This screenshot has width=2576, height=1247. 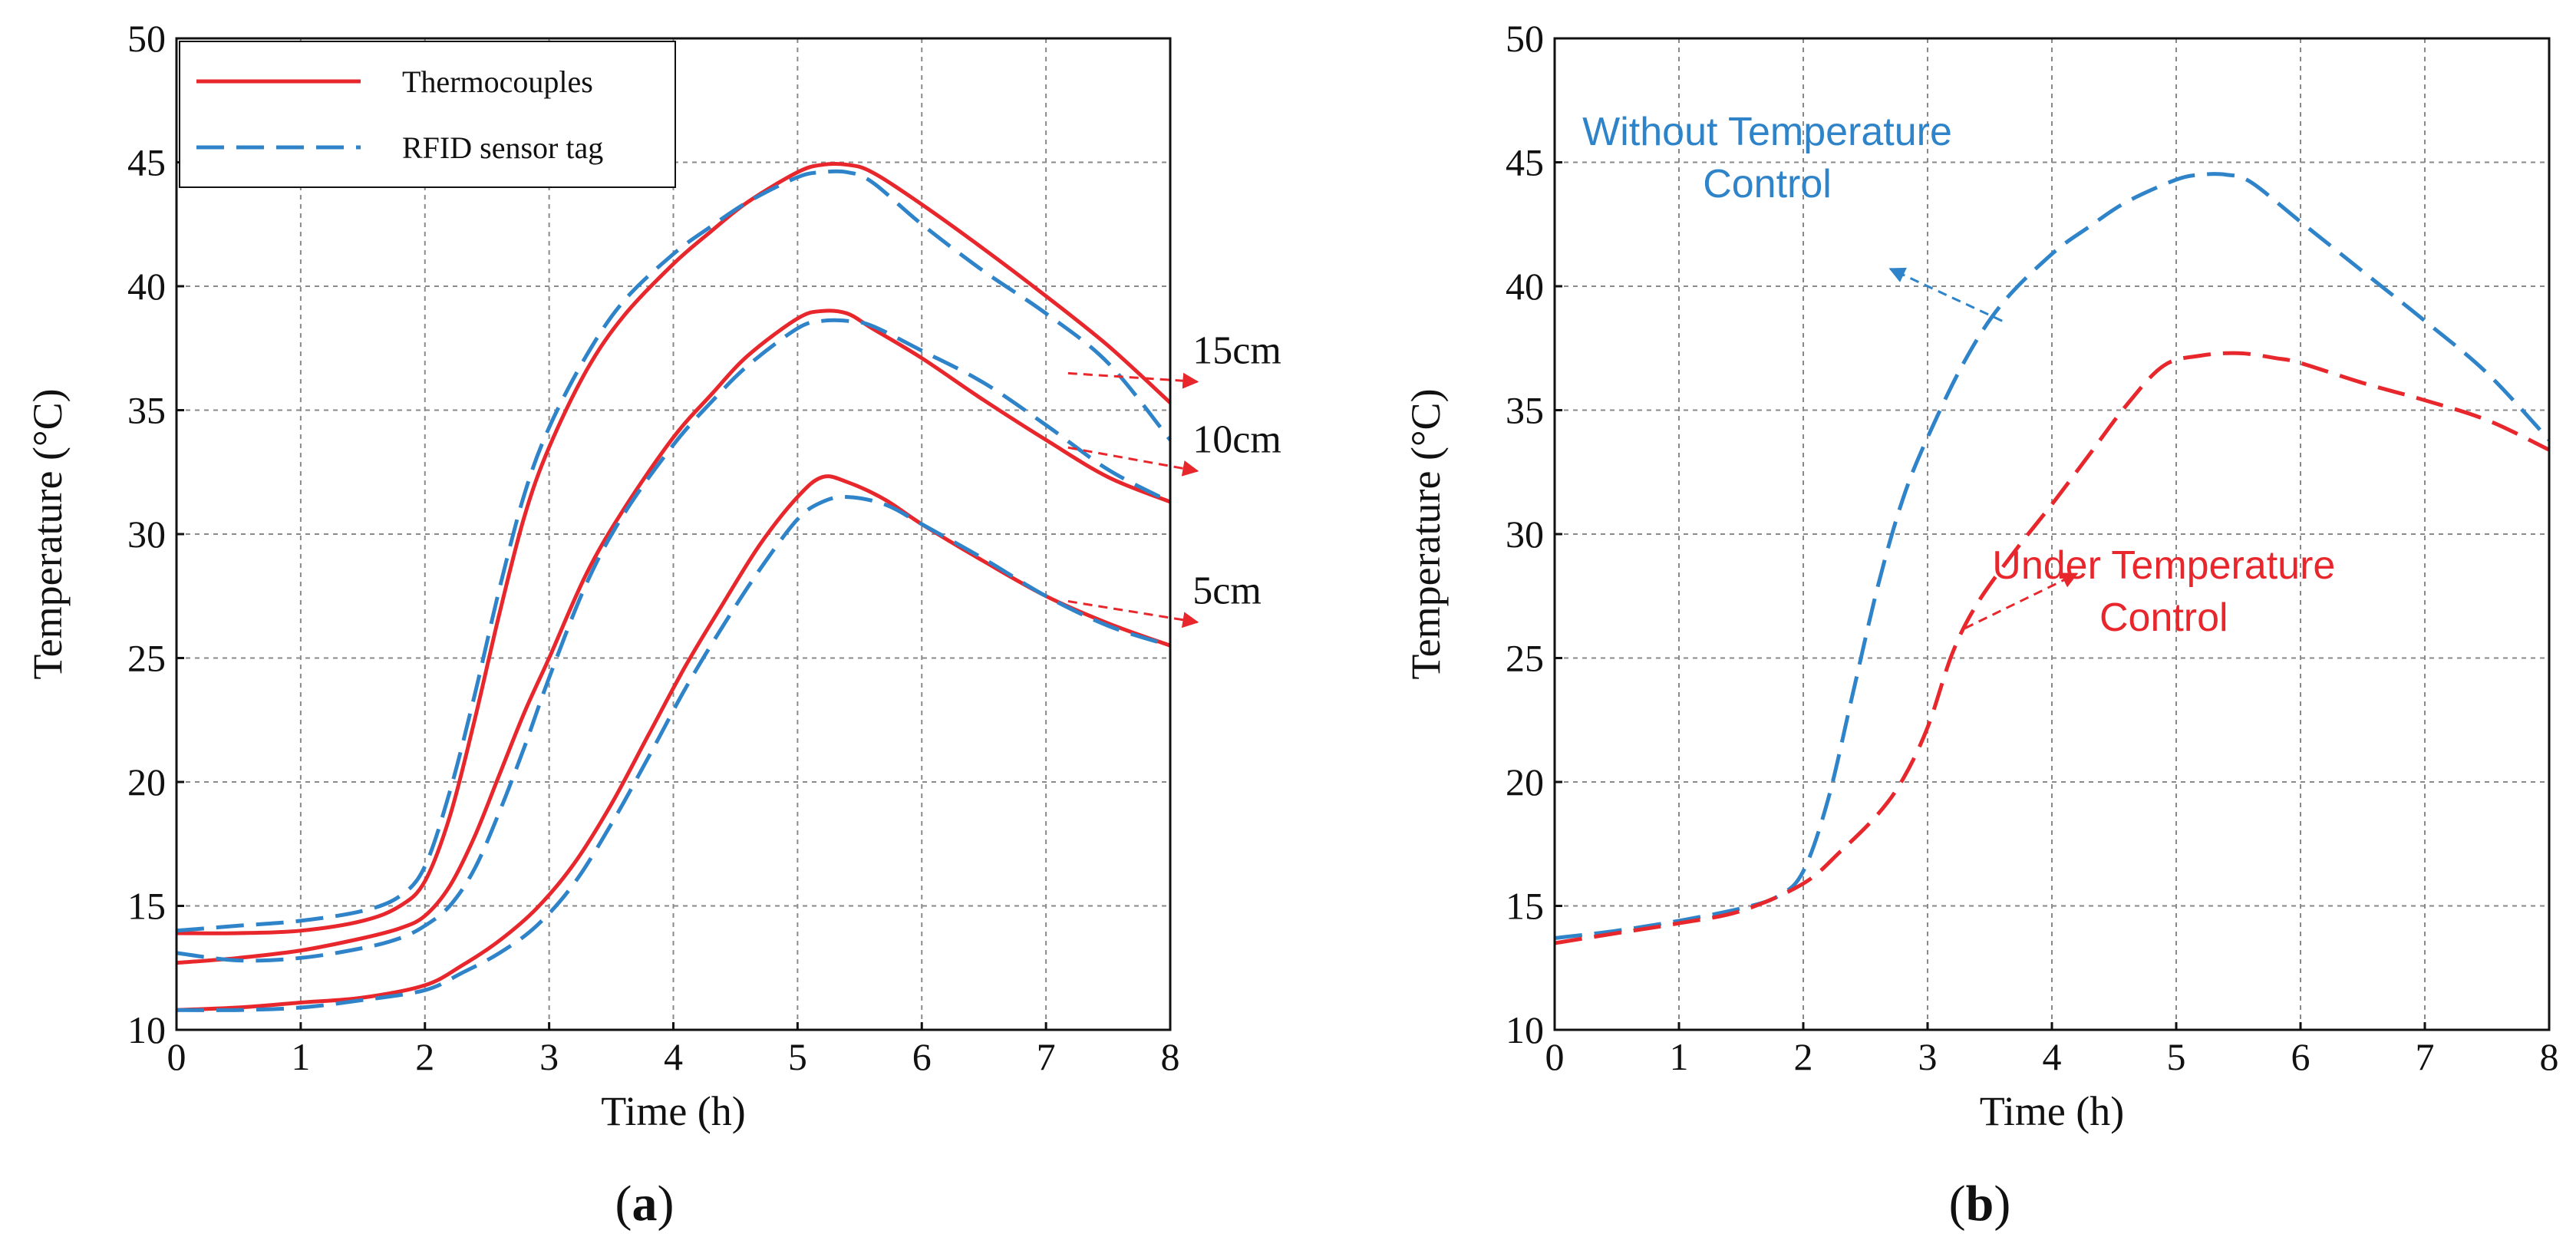 I want to click on caption-a-letter: a, so click(x=645, y=1204).